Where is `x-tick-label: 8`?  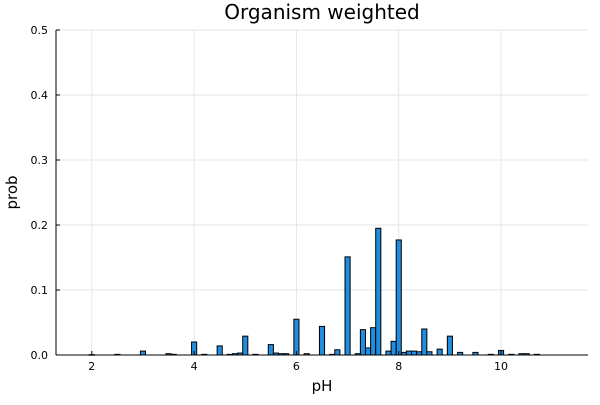 x-tick-label: 8 is located at coordinates (398, 366).